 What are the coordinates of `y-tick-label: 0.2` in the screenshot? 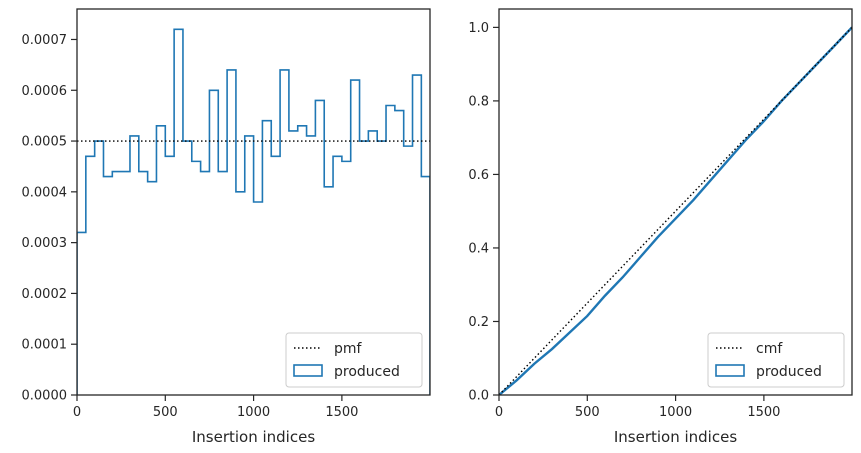 It's located at (478, 322).